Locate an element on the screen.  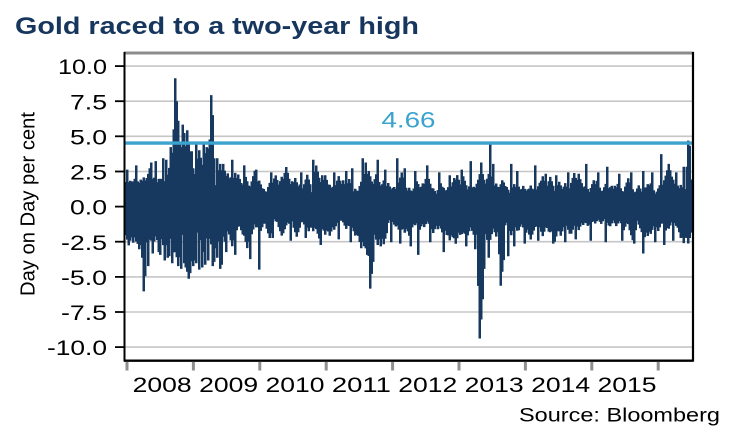
svg-text: -2.5 is located at coordinates (84, 243).